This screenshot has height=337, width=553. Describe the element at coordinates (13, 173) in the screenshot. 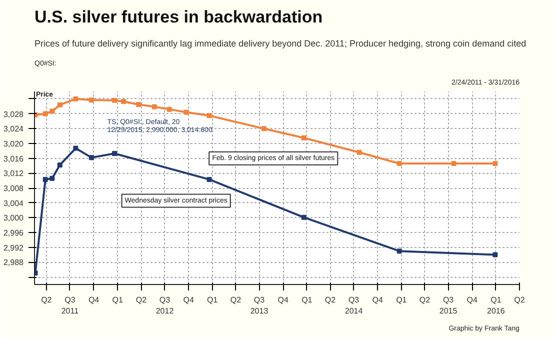

I see `y-tick-label: 3,012` at that location.